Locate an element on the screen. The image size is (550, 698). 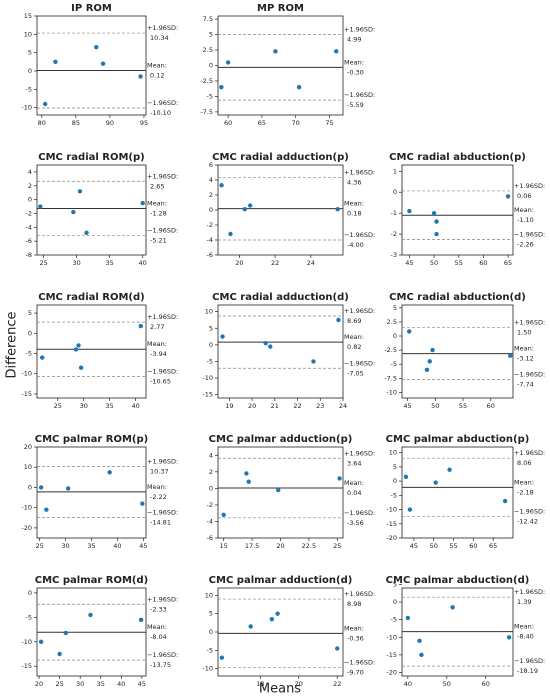
ref-line-value: 10.34 is located at coordinates (159, 38).